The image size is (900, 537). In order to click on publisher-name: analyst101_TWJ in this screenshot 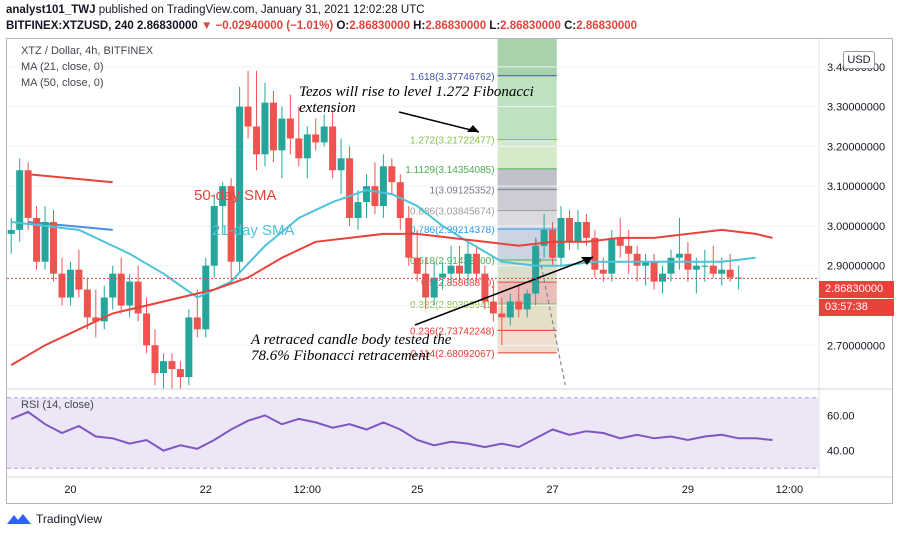, I will do `click(51, 10)`.